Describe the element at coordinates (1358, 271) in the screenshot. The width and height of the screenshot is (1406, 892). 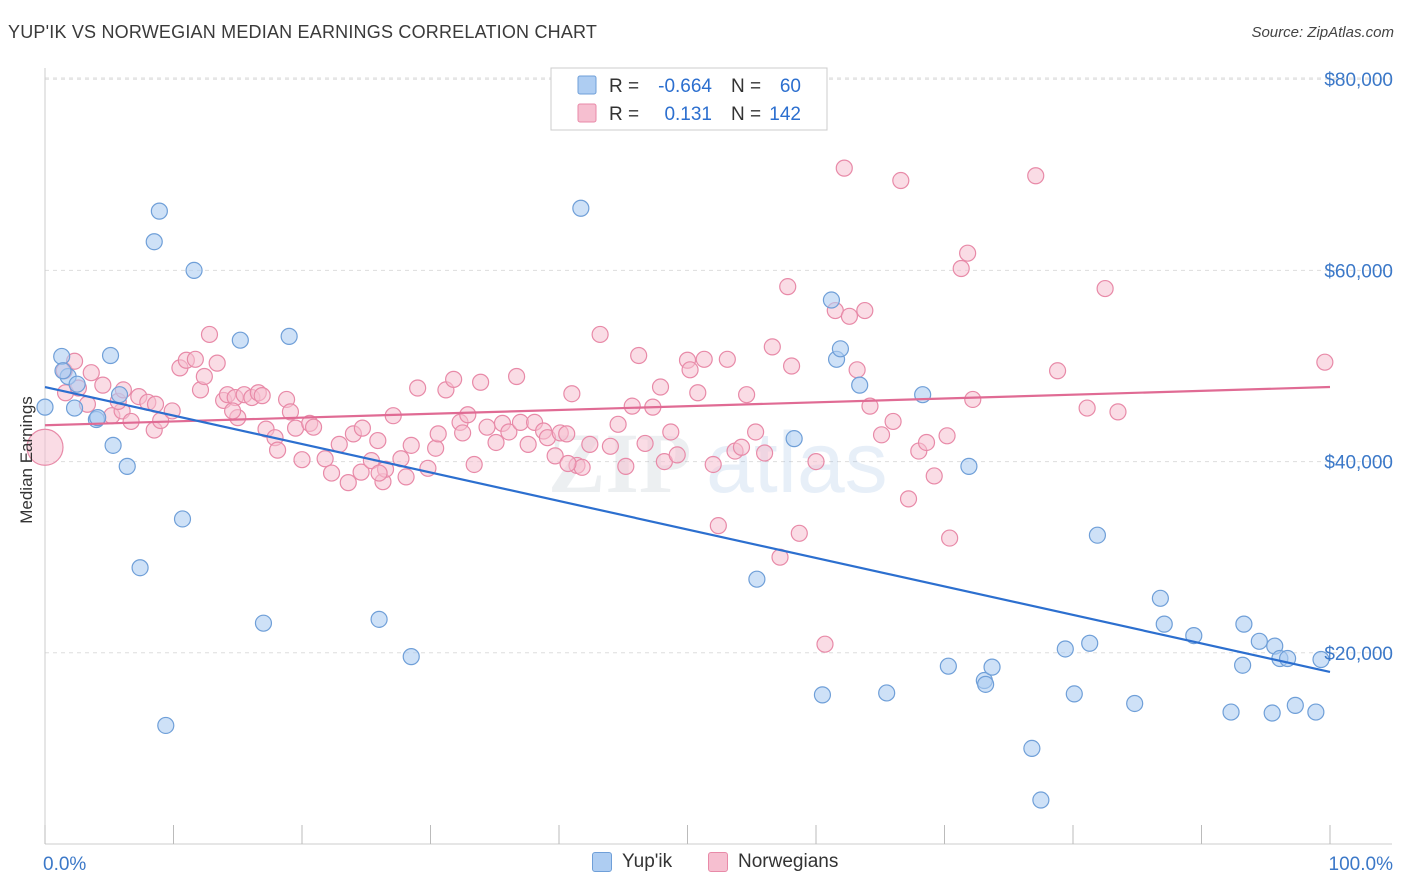
I see `y-tick-label: $60,000` at that location.